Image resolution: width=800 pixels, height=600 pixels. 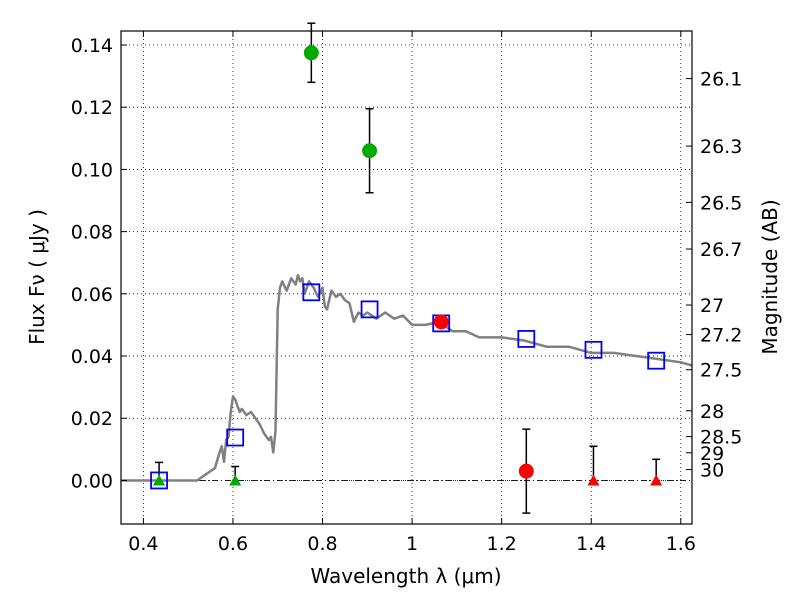 What do you see at coordinates (92, 46) in the screenshot?
I see `y-tick-label: 0.14` at bounding box center [92, 46].